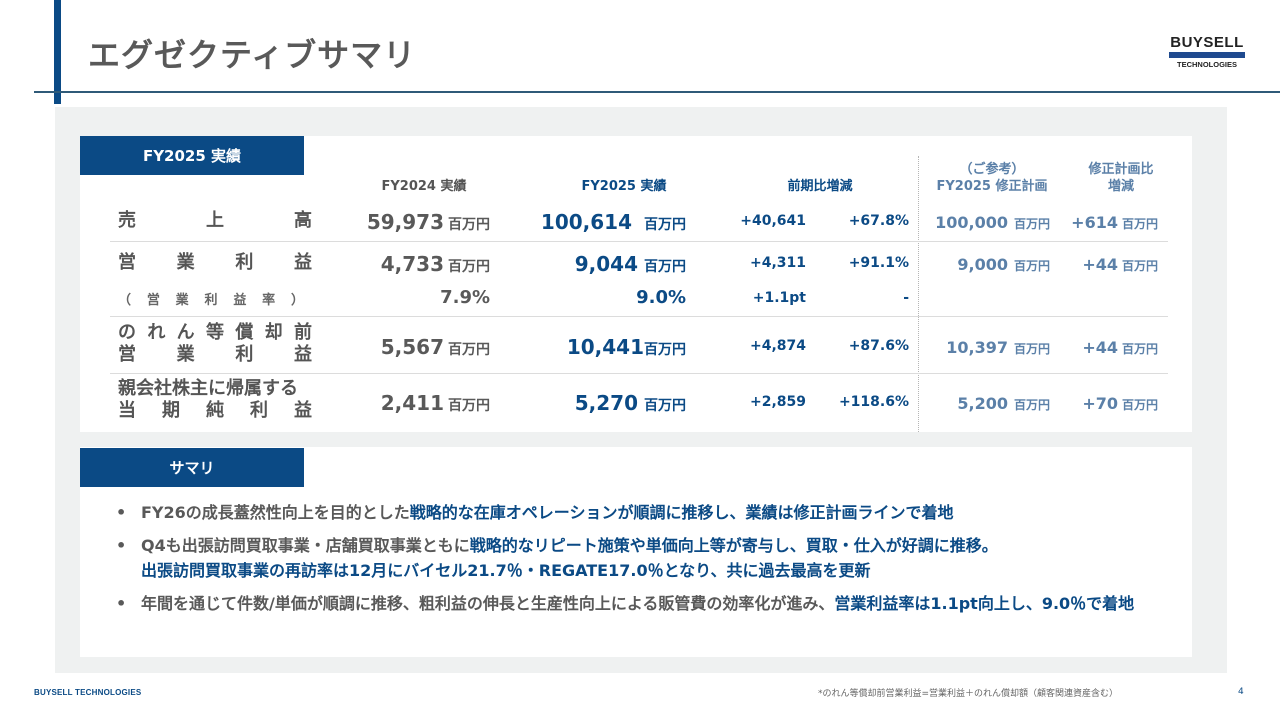 This screenshot has height=720, width=1280. I want to click on summary-section-tag: サマリ, so click(192, 467).